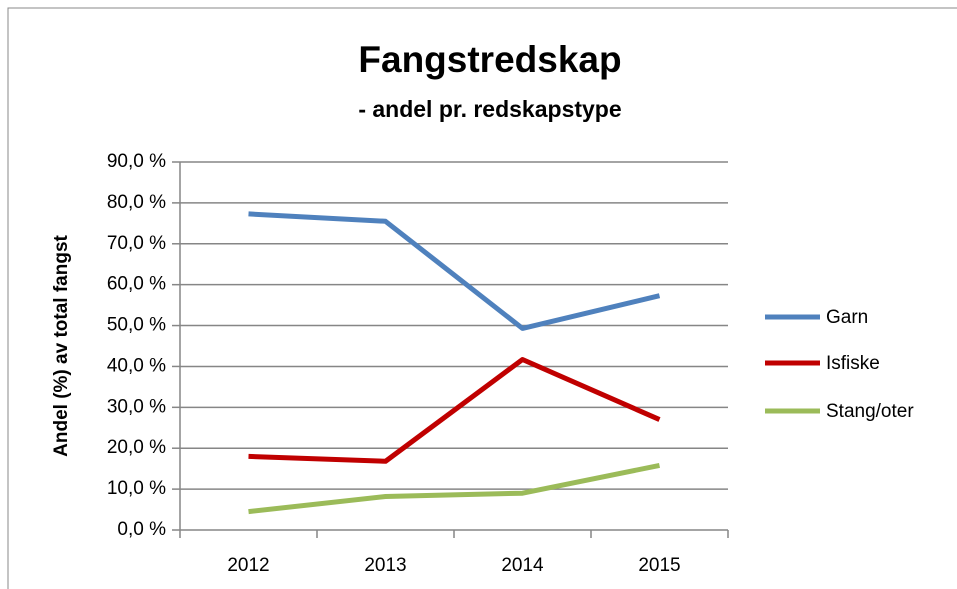  Describe the element at coordinates (136, 447) in the screenshot. I see `y-tick-label: 20,0 %` at that location.